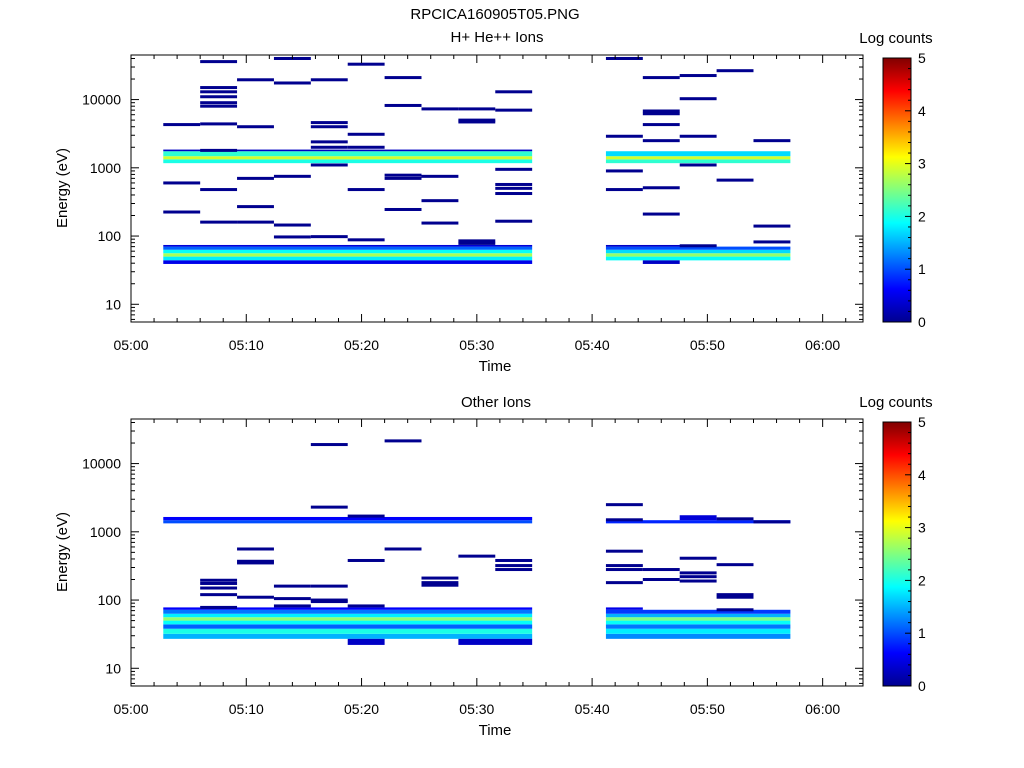 The height and width of the screenshot is (768, 1024). Describe the element at coordinates (822, 345) in the screenshot. I see `x-tick-label: 06:00` at that location.